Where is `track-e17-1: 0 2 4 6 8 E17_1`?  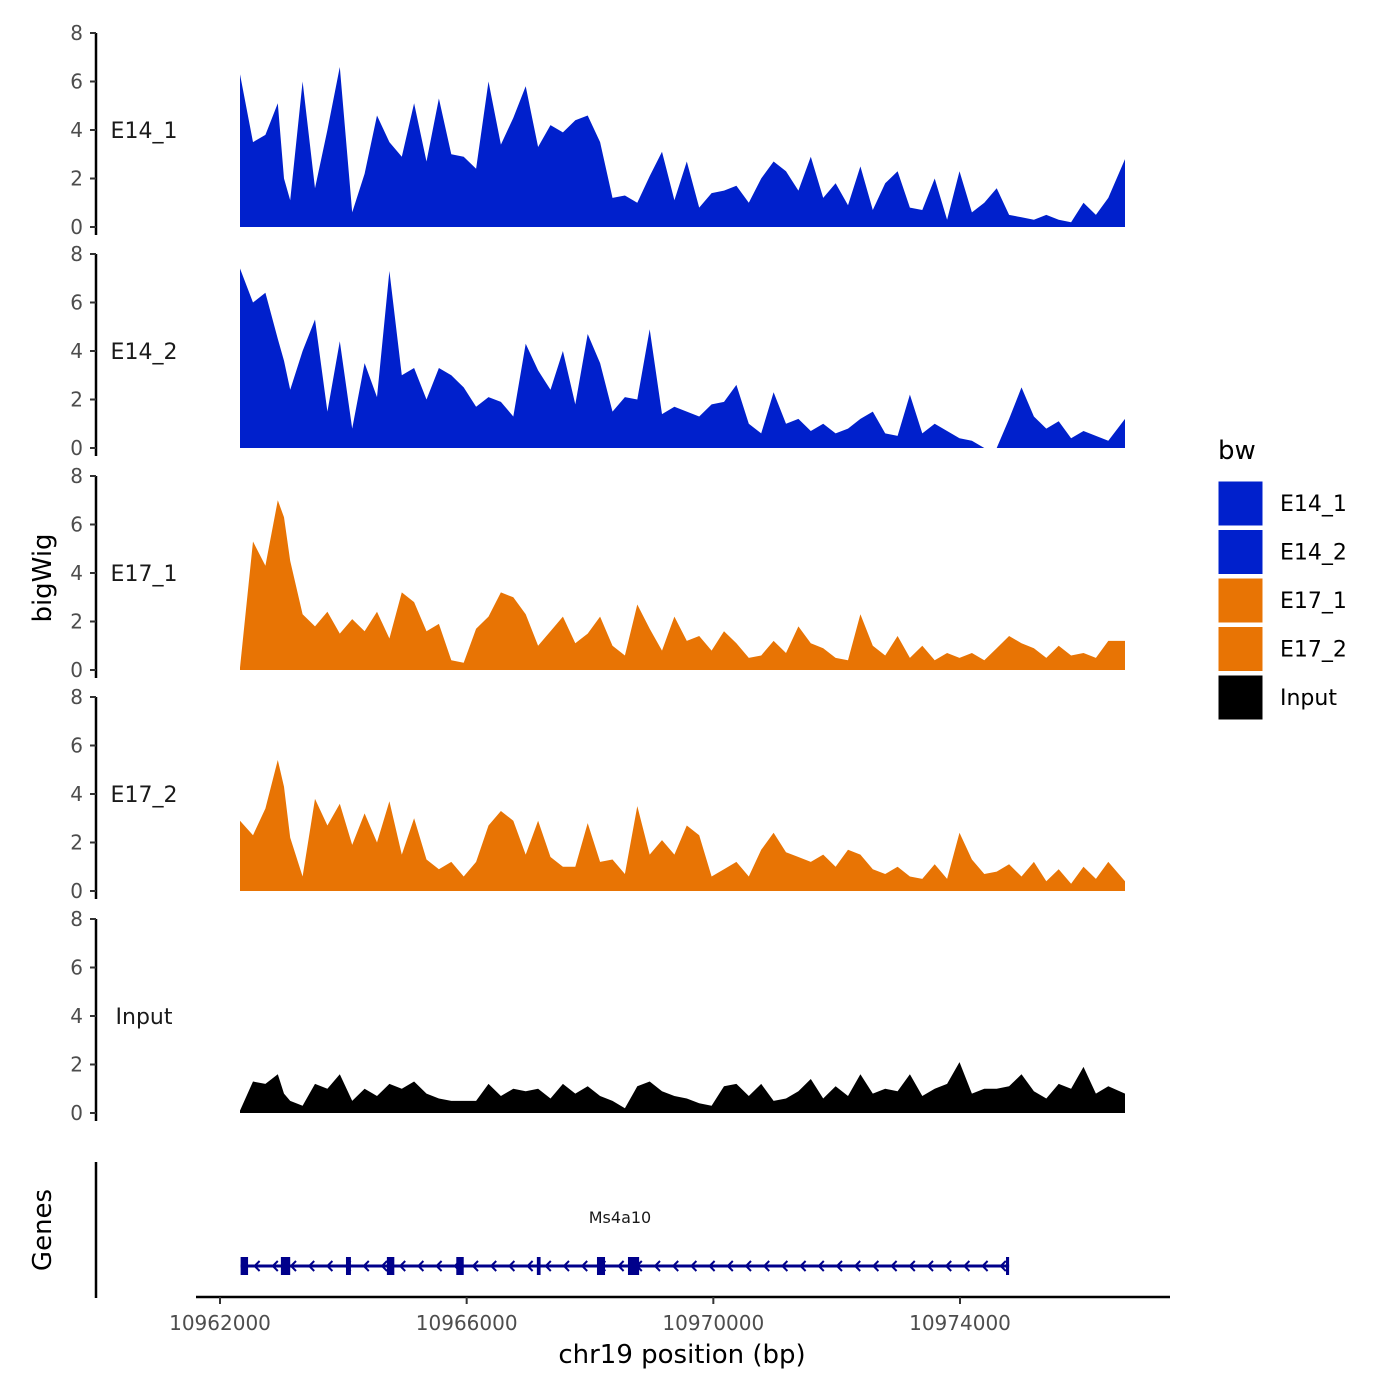
track-e17-1: 0 2 4 6 8 E17_1 is located at coordinates (597, 573).